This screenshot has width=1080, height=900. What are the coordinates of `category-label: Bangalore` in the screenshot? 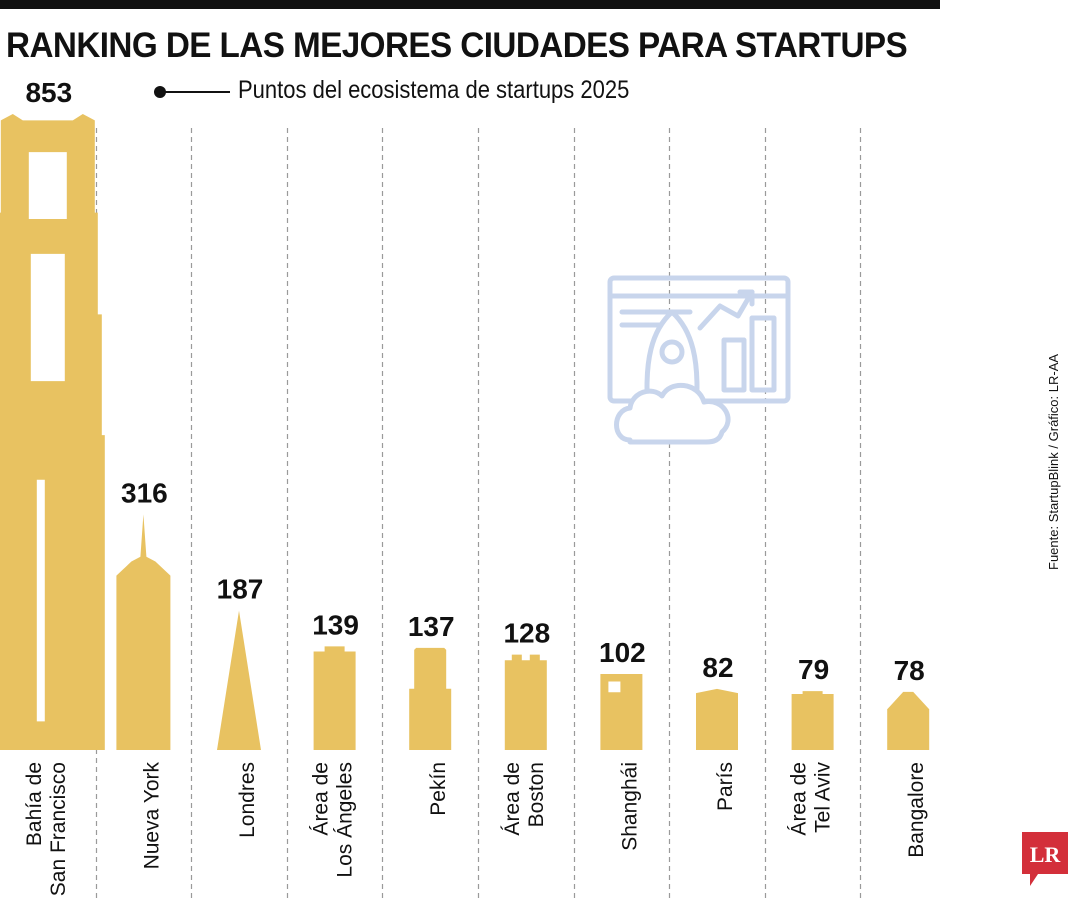 It's located at (916, 810).